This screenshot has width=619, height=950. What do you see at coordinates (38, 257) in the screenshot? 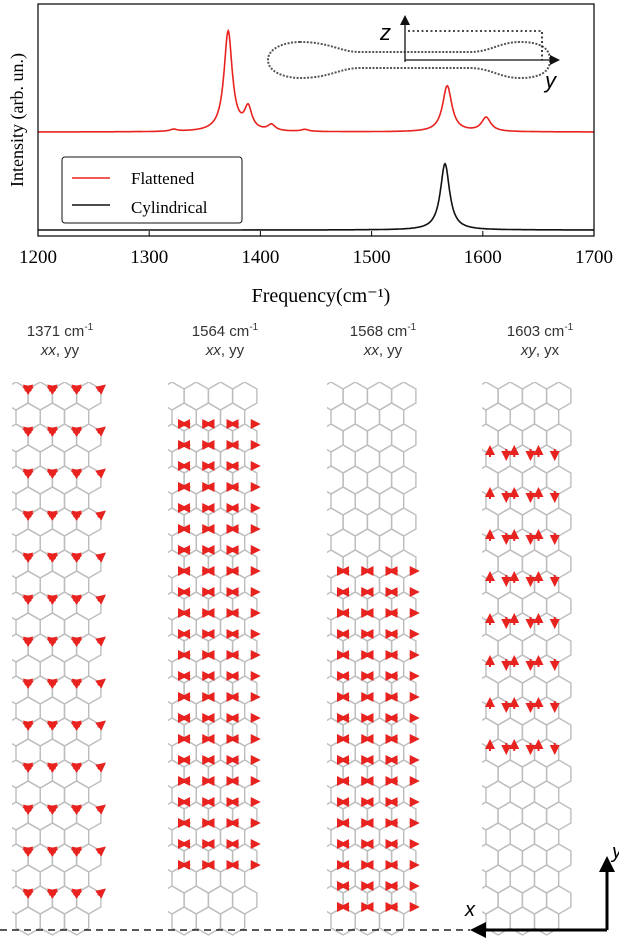
I see `x-tick-label-1200: 1200` at bounding box center [38, 257].